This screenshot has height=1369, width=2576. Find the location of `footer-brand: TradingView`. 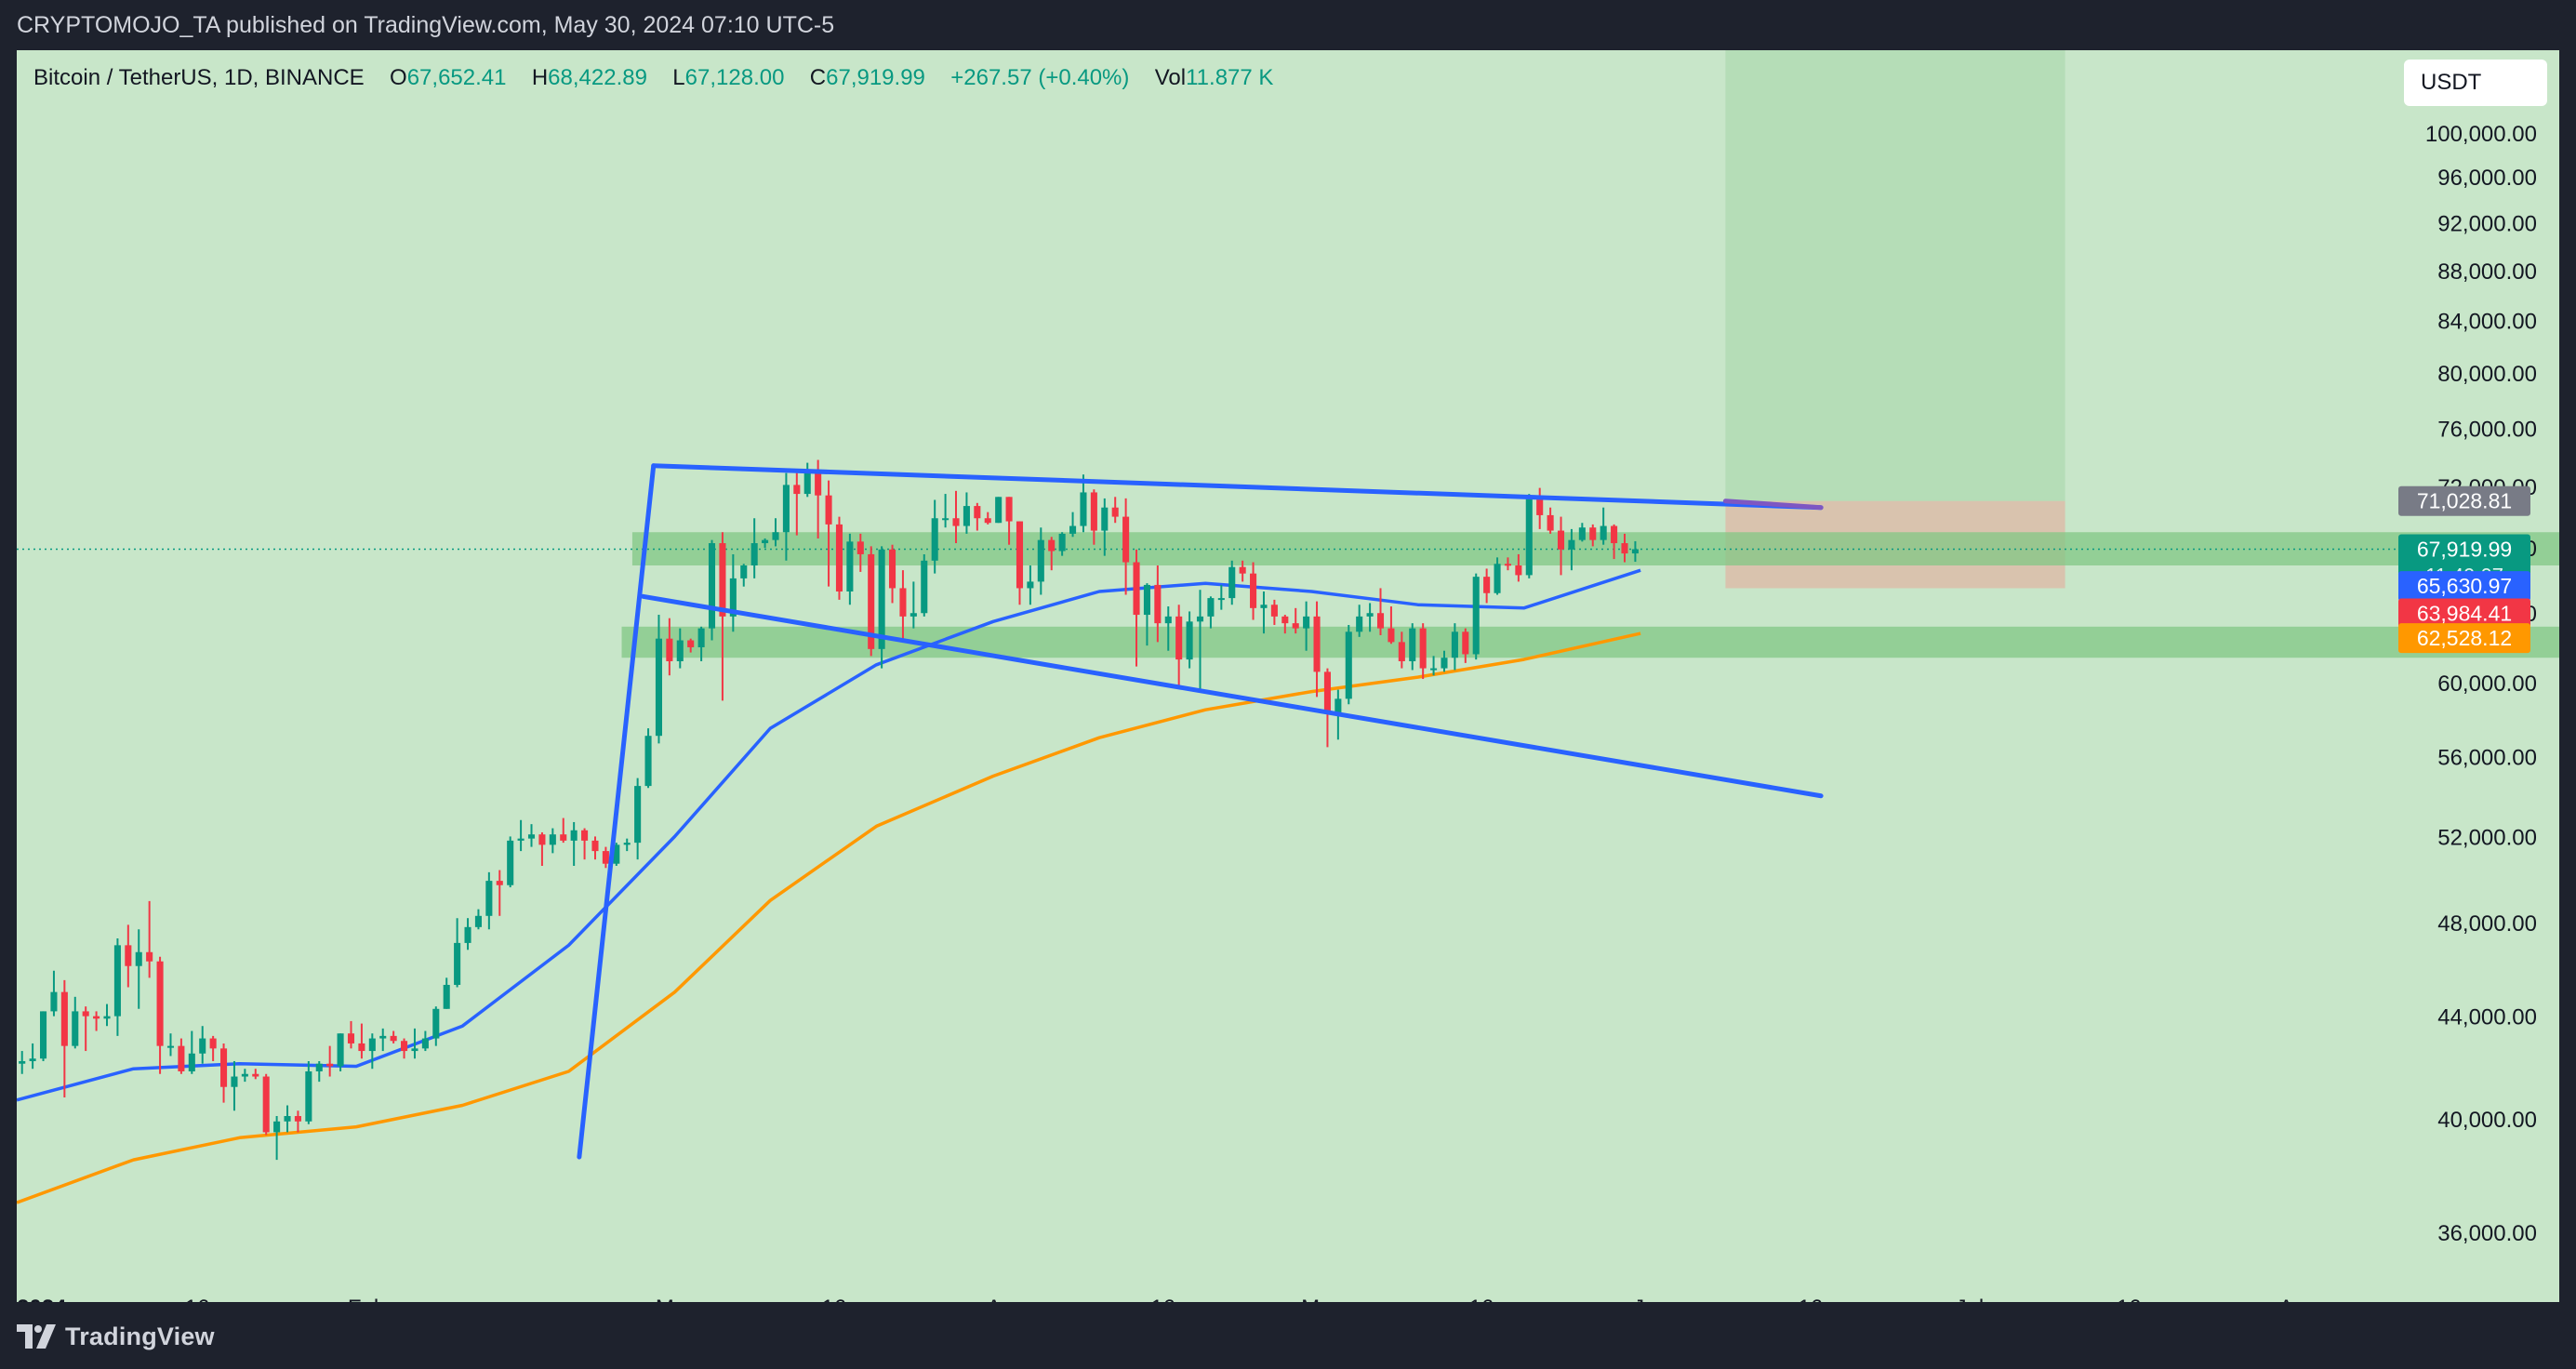

footer-brand: TradingView is located at coordinates (140, 1336).